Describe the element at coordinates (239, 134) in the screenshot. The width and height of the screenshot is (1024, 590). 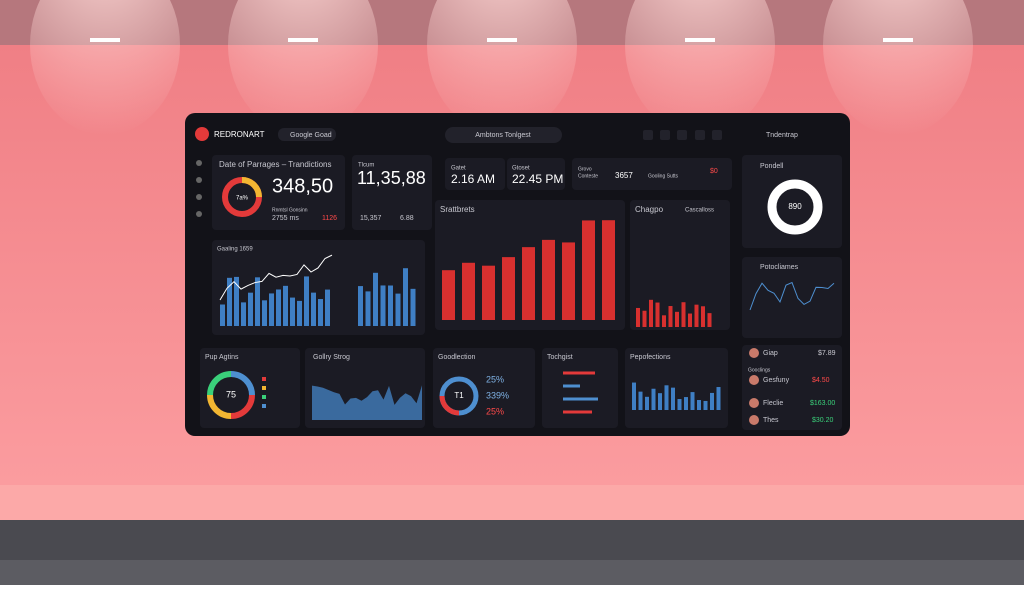
I see `brand: REDRONART` at that location.